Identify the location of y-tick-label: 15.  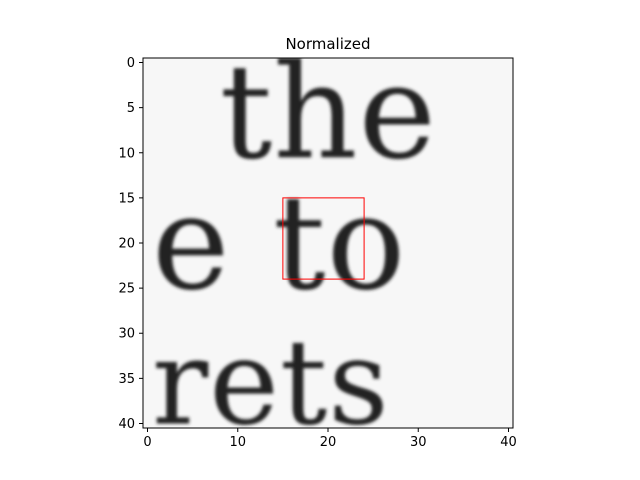
(126, 198).